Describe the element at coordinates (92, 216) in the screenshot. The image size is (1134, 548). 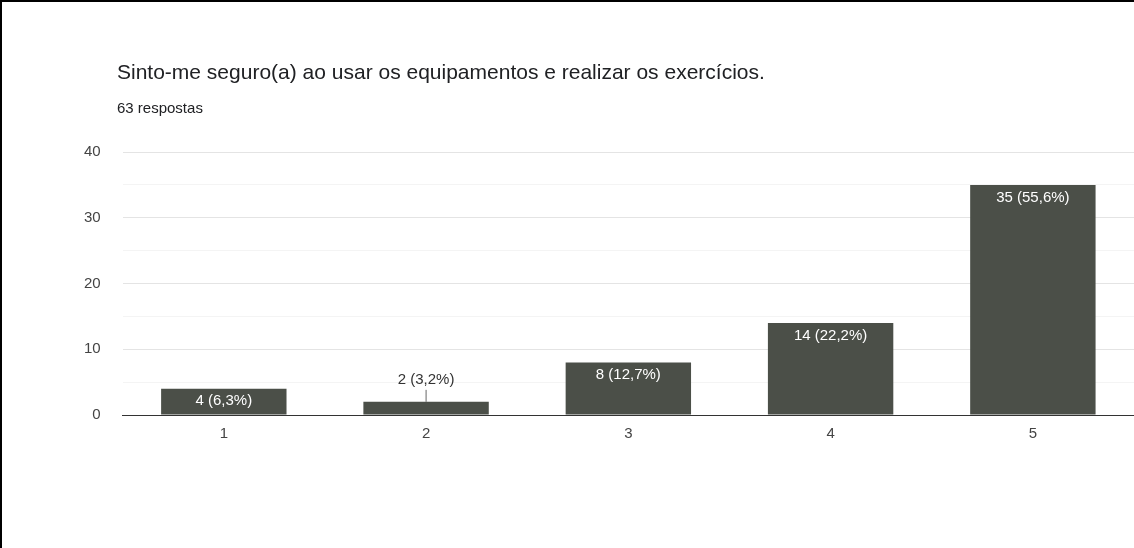
I see `y-tick-label: 30` at that location.